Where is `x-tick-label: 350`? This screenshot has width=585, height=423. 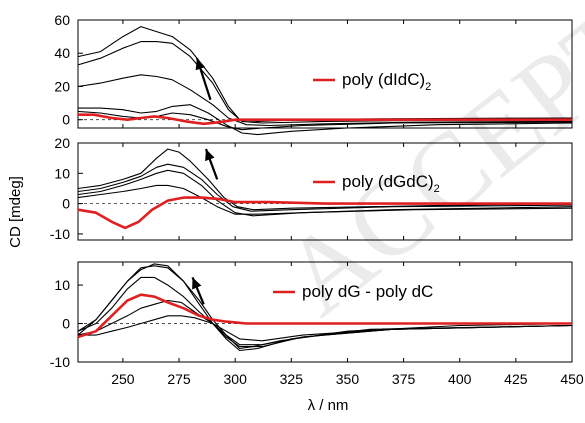 x-tick-label: 350 is located at coordinates (348, 379).